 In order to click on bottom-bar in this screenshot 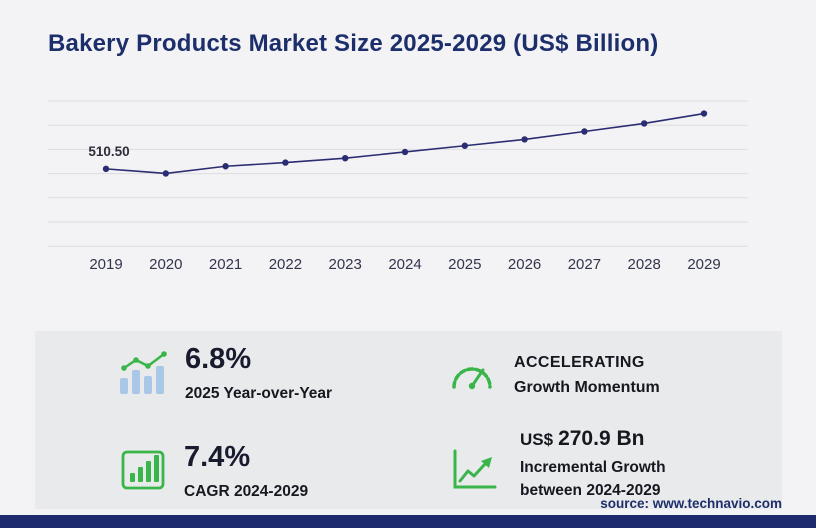, I will do `click(408, 521)`.